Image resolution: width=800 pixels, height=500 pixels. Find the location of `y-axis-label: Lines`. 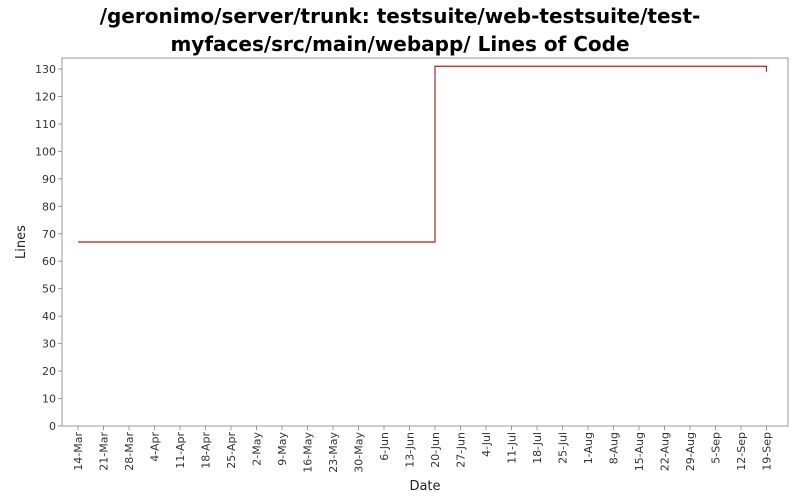

y-axis-label: Lines is located at coordinates (21, 242).